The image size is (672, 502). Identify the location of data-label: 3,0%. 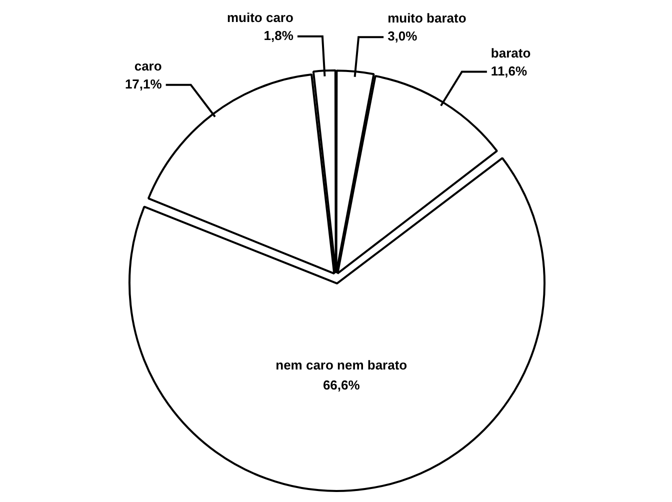
(403, 36).